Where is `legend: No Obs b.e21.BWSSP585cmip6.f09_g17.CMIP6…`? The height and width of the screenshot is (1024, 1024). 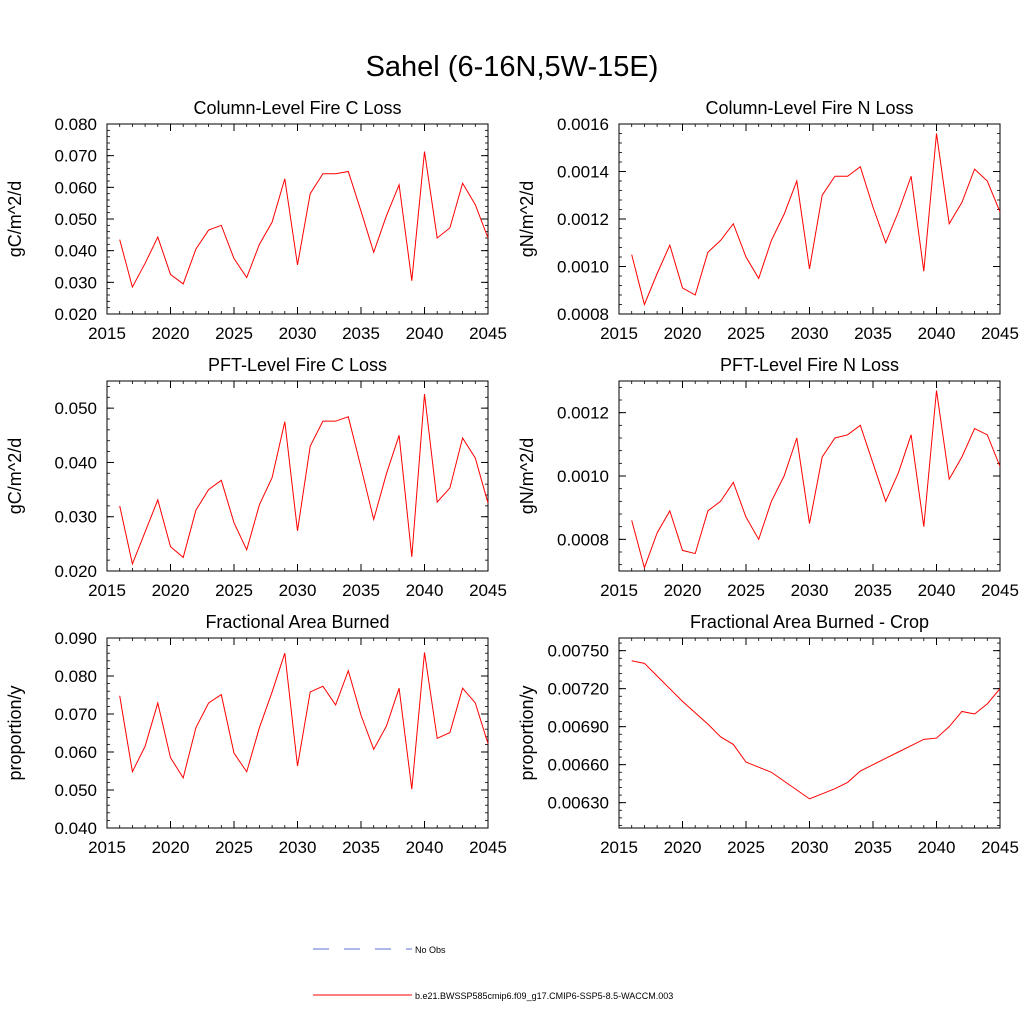 legend: No Obs b.e21.BWSSP585cmip6.f09_g17.CMIP6… is located at coordinates (493, 973).